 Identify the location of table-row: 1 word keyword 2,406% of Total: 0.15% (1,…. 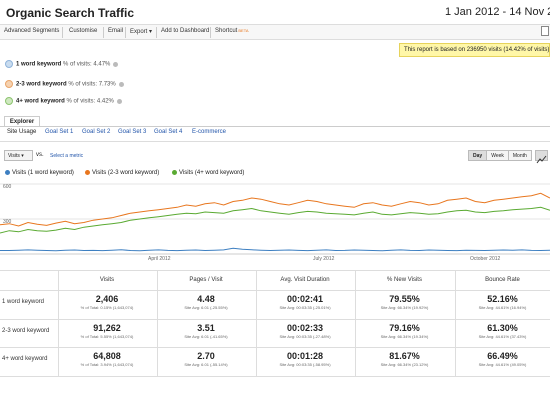
(275, 304).